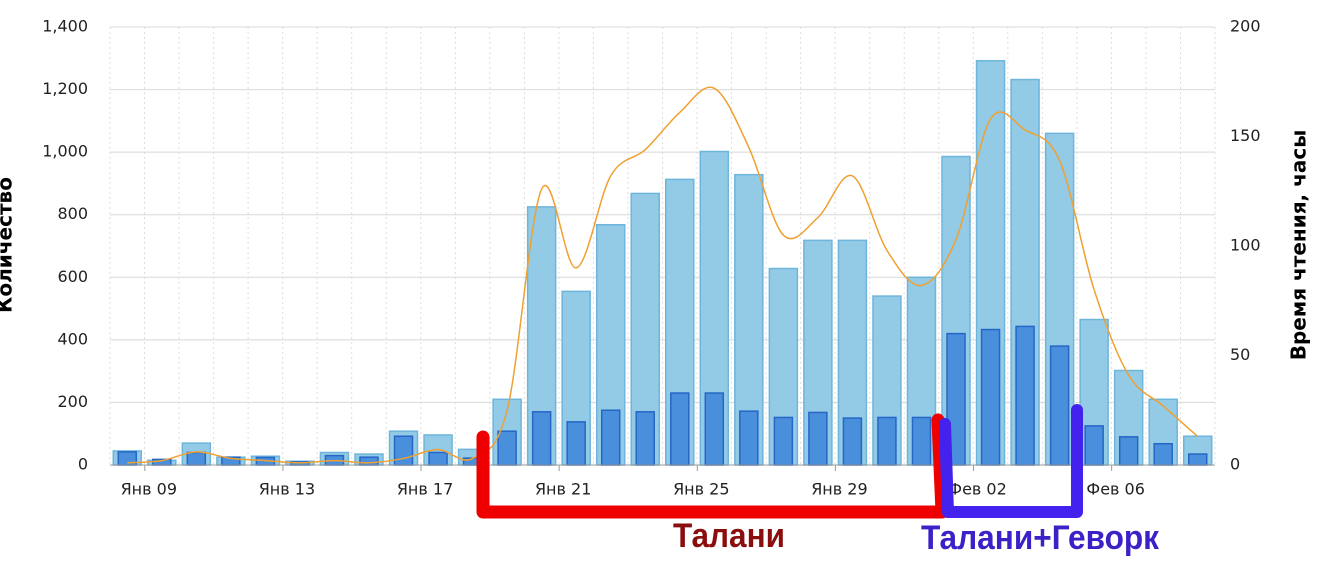 Image resolution: width=1321 pixels, height=568 pixels. I want to click on x-tick-label: Янв 13, so click(287, 489).